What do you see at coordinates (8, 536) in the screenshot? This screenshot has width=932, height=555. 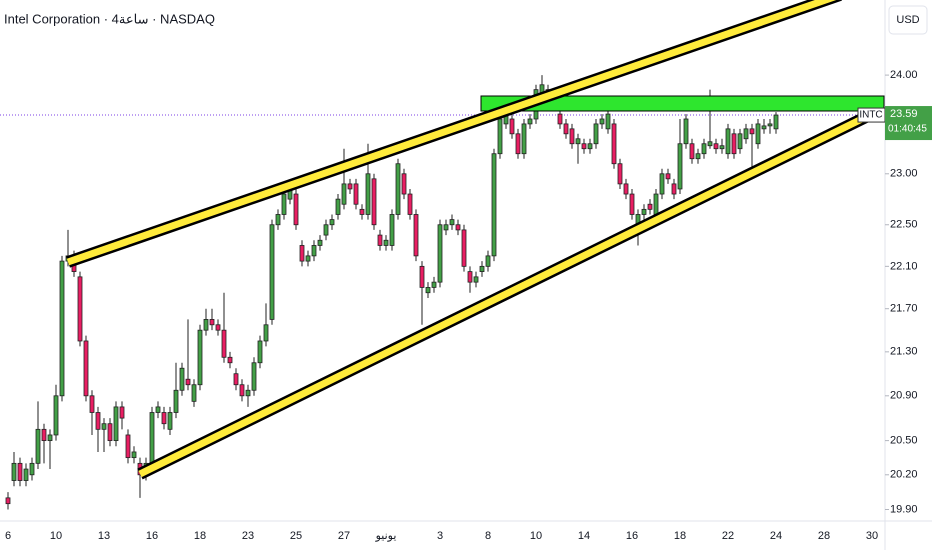 I see `x-tick-label: 6` at bounding box center [8, 536].